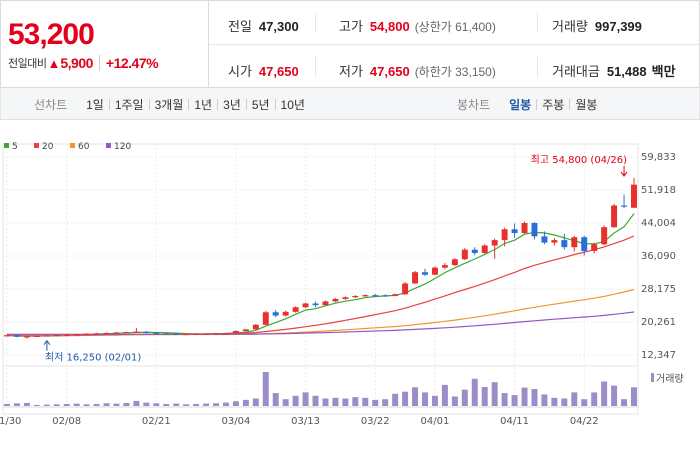 Image resolution: width=700 pixels, height=450 pixels. I want to click on stat-volume: 거래량 997,399, so click(597, 25).